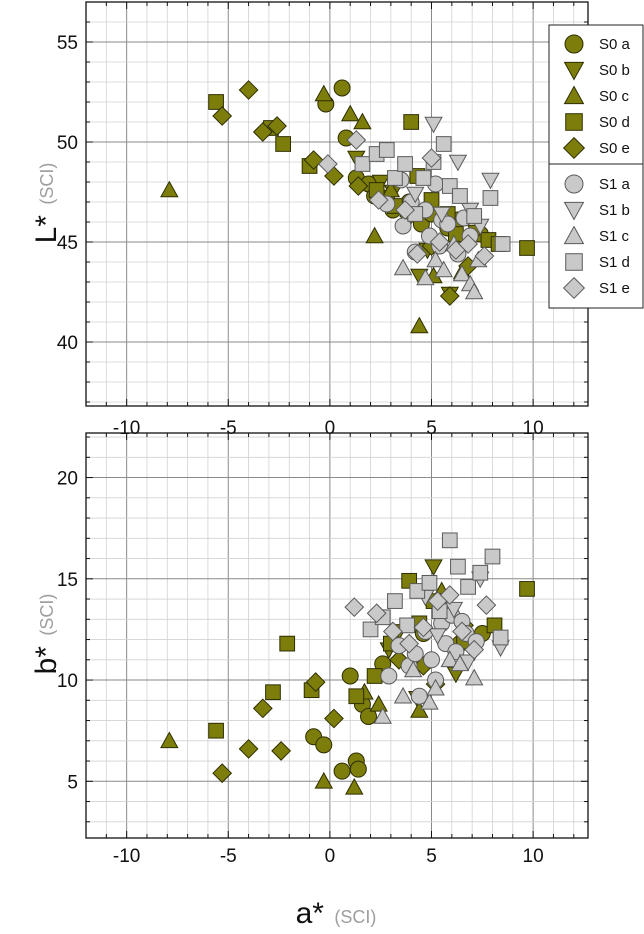 The height and width of the screenshot is (934, 644). I want to click on y-axis-main-label: L*, so click(46, 229).